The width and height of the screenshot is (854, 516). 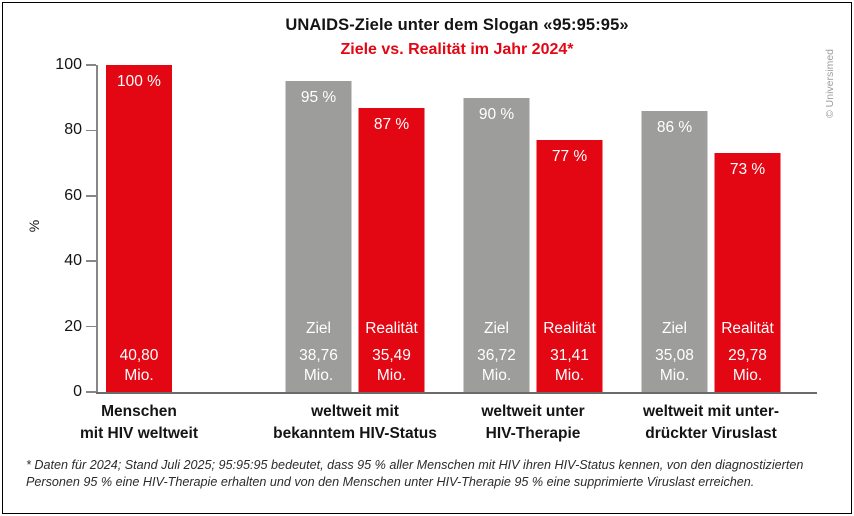 I want to click on bar-bottom-labels: Realität 29,78 Mio., so click(x=748, y=355).